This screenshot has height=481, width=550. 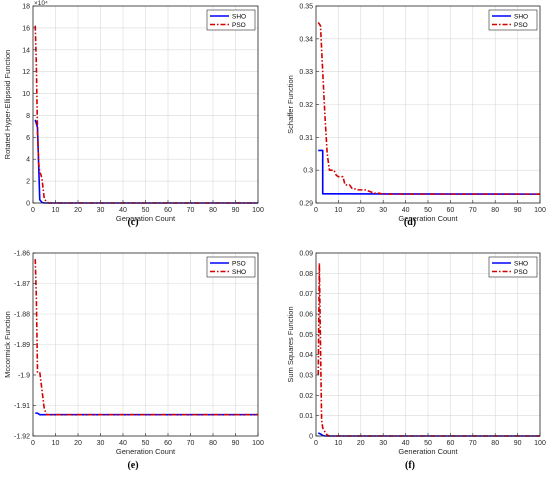 What do you see at coordinates (28, 160) in the screenshot?
I see `y-tick-label: 4` at bounding box center [28, 160].